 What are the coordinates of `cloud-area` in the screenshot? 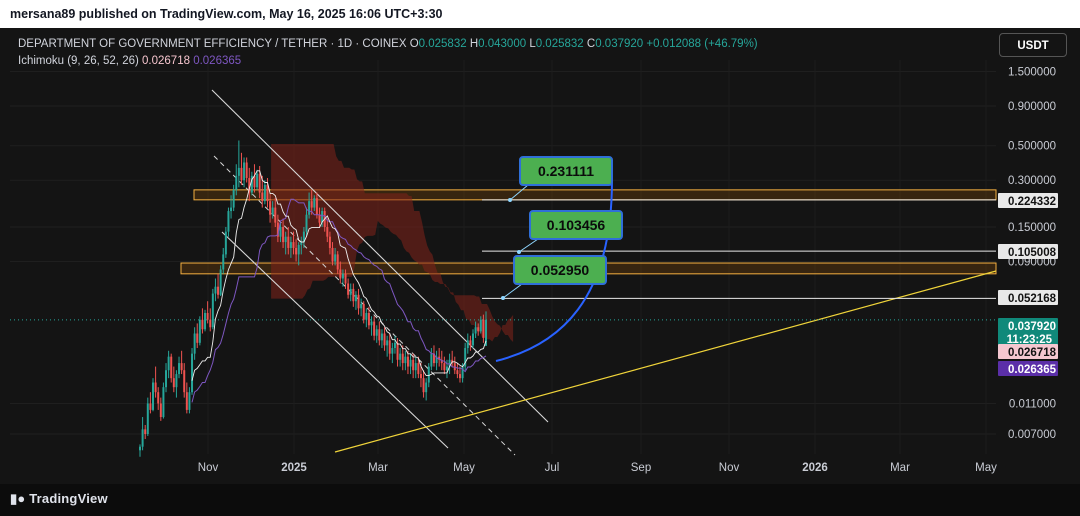 It's located at (392, 243).